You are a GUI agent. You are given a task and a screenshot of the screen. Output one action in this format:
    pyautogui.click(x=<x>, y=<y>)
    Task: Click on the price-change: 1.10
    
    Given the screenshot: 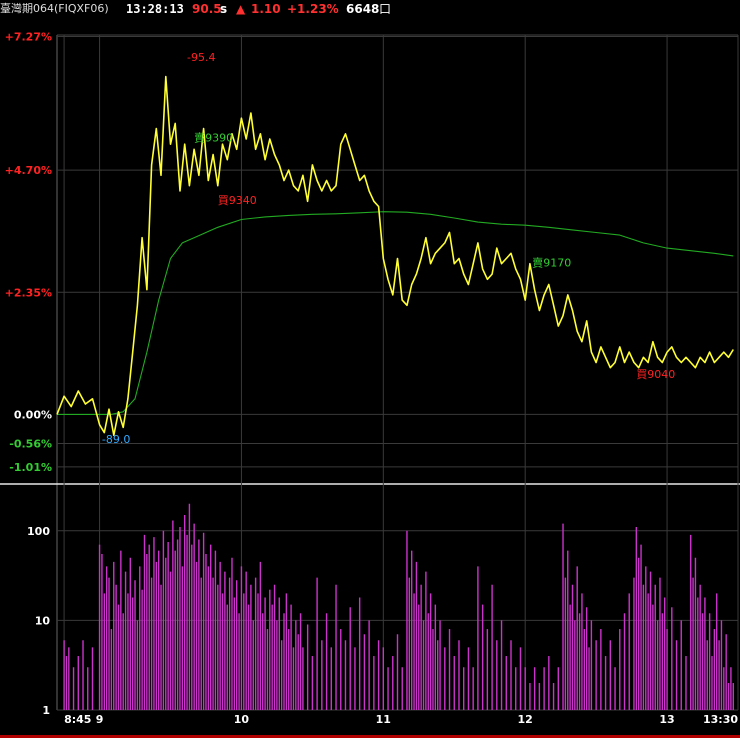 What is the action you would take?
    pyautogui.click(x=266, y=9)
    